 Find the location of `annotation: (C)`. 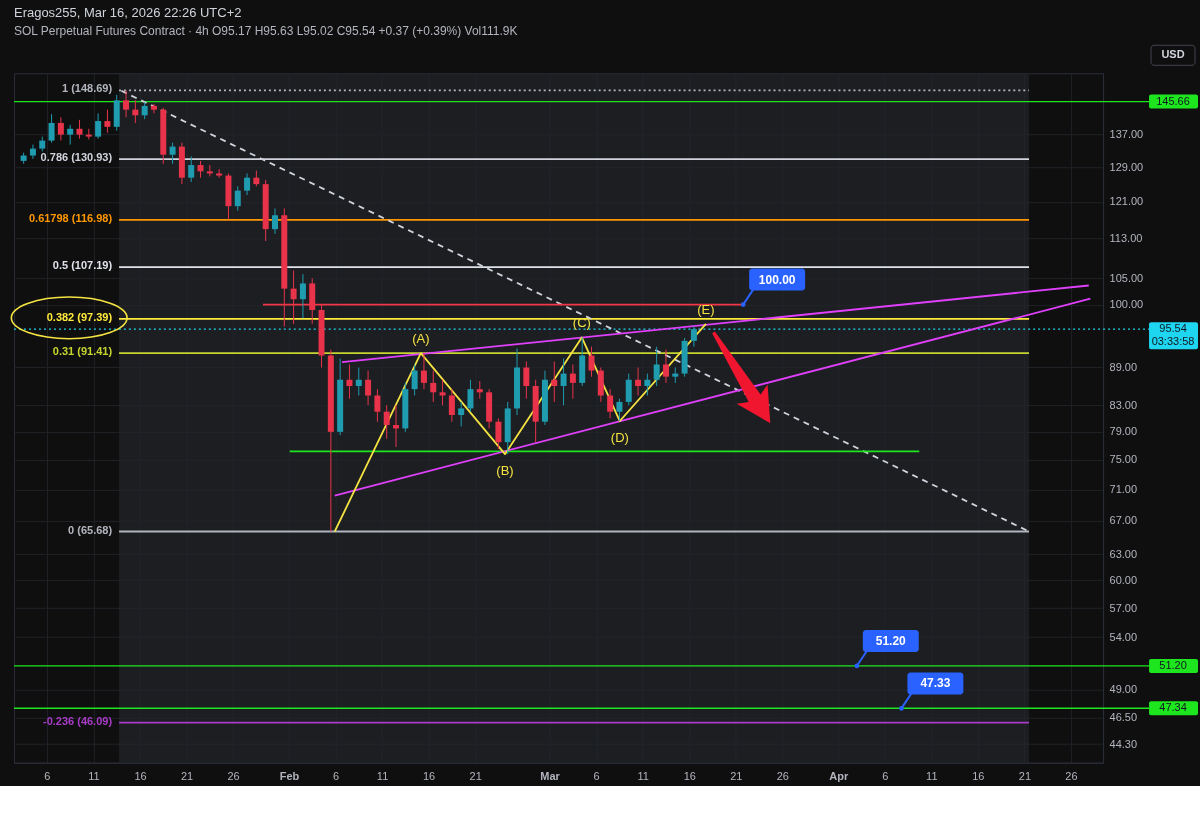

annotation: (C) is located at coordinates (581, 323).